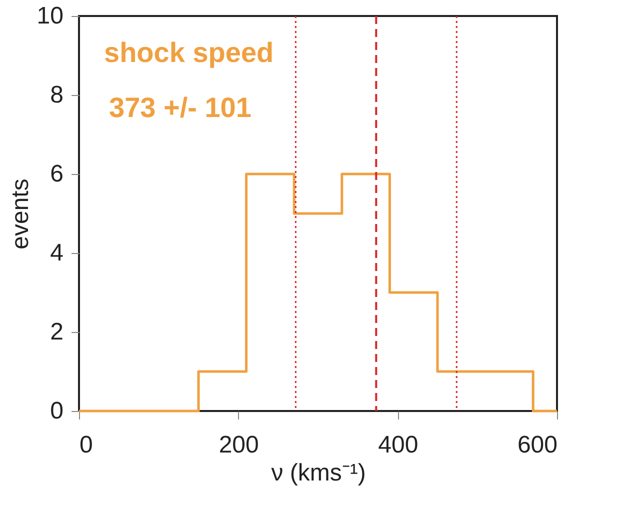 This screenshot has width=630, height=519. I want to click on y-axis-title: events, so click(20, 214).